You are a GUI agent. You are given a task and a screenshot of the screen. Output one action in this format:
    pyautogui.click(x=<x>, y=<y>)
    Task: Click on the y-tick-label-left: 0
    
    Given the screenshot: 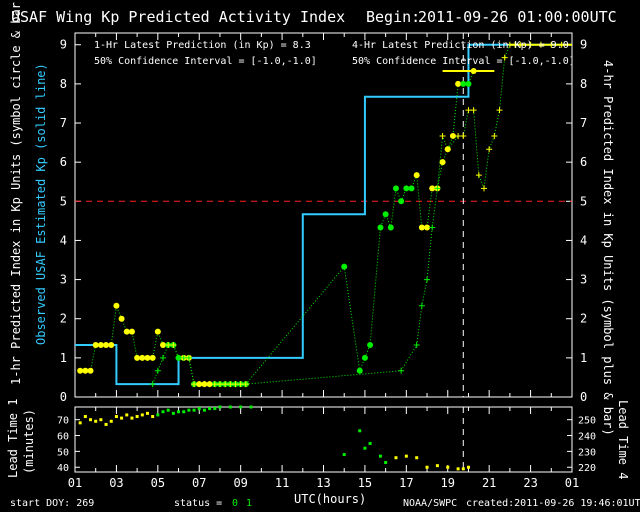 What is the action you would take?
    pyautogui.click(x=63, y=397)
    